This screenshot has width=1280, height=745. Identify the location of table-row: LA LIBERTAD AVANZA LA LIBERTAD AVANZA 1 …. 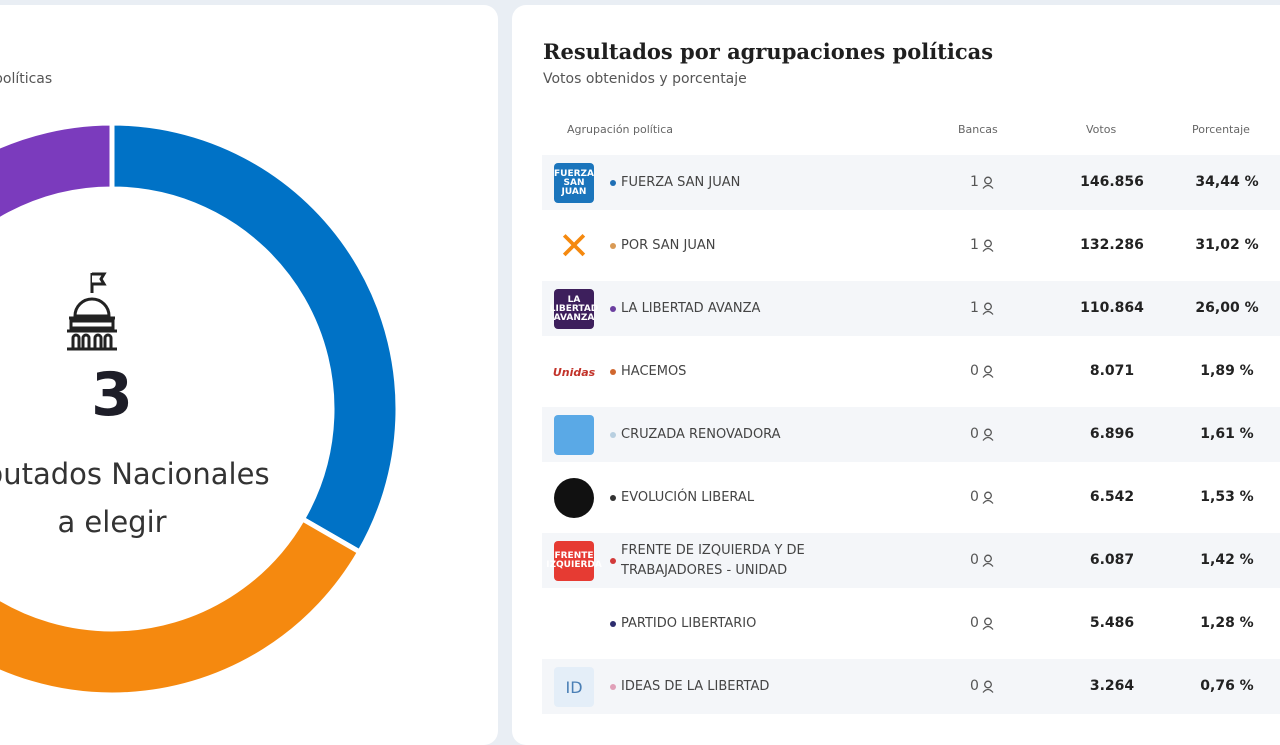
(911, 308).